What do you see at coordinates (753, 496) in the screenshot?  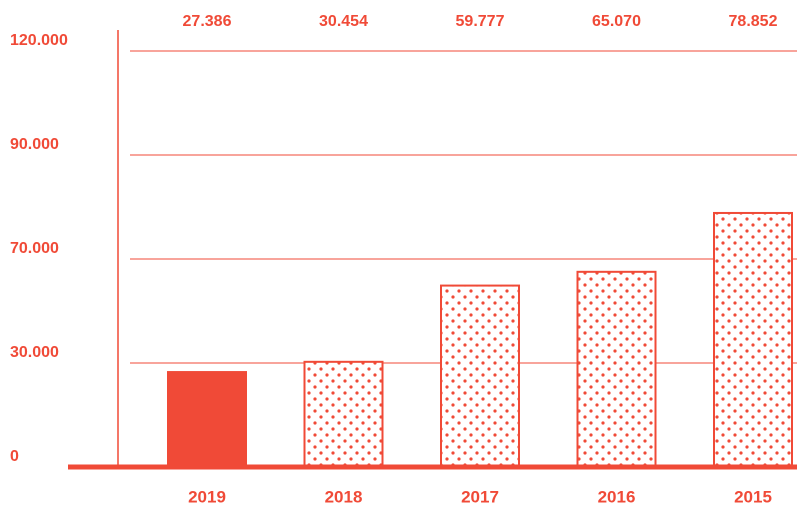 I see `x-tick-label: 2015` at bounding box center [753, 496].